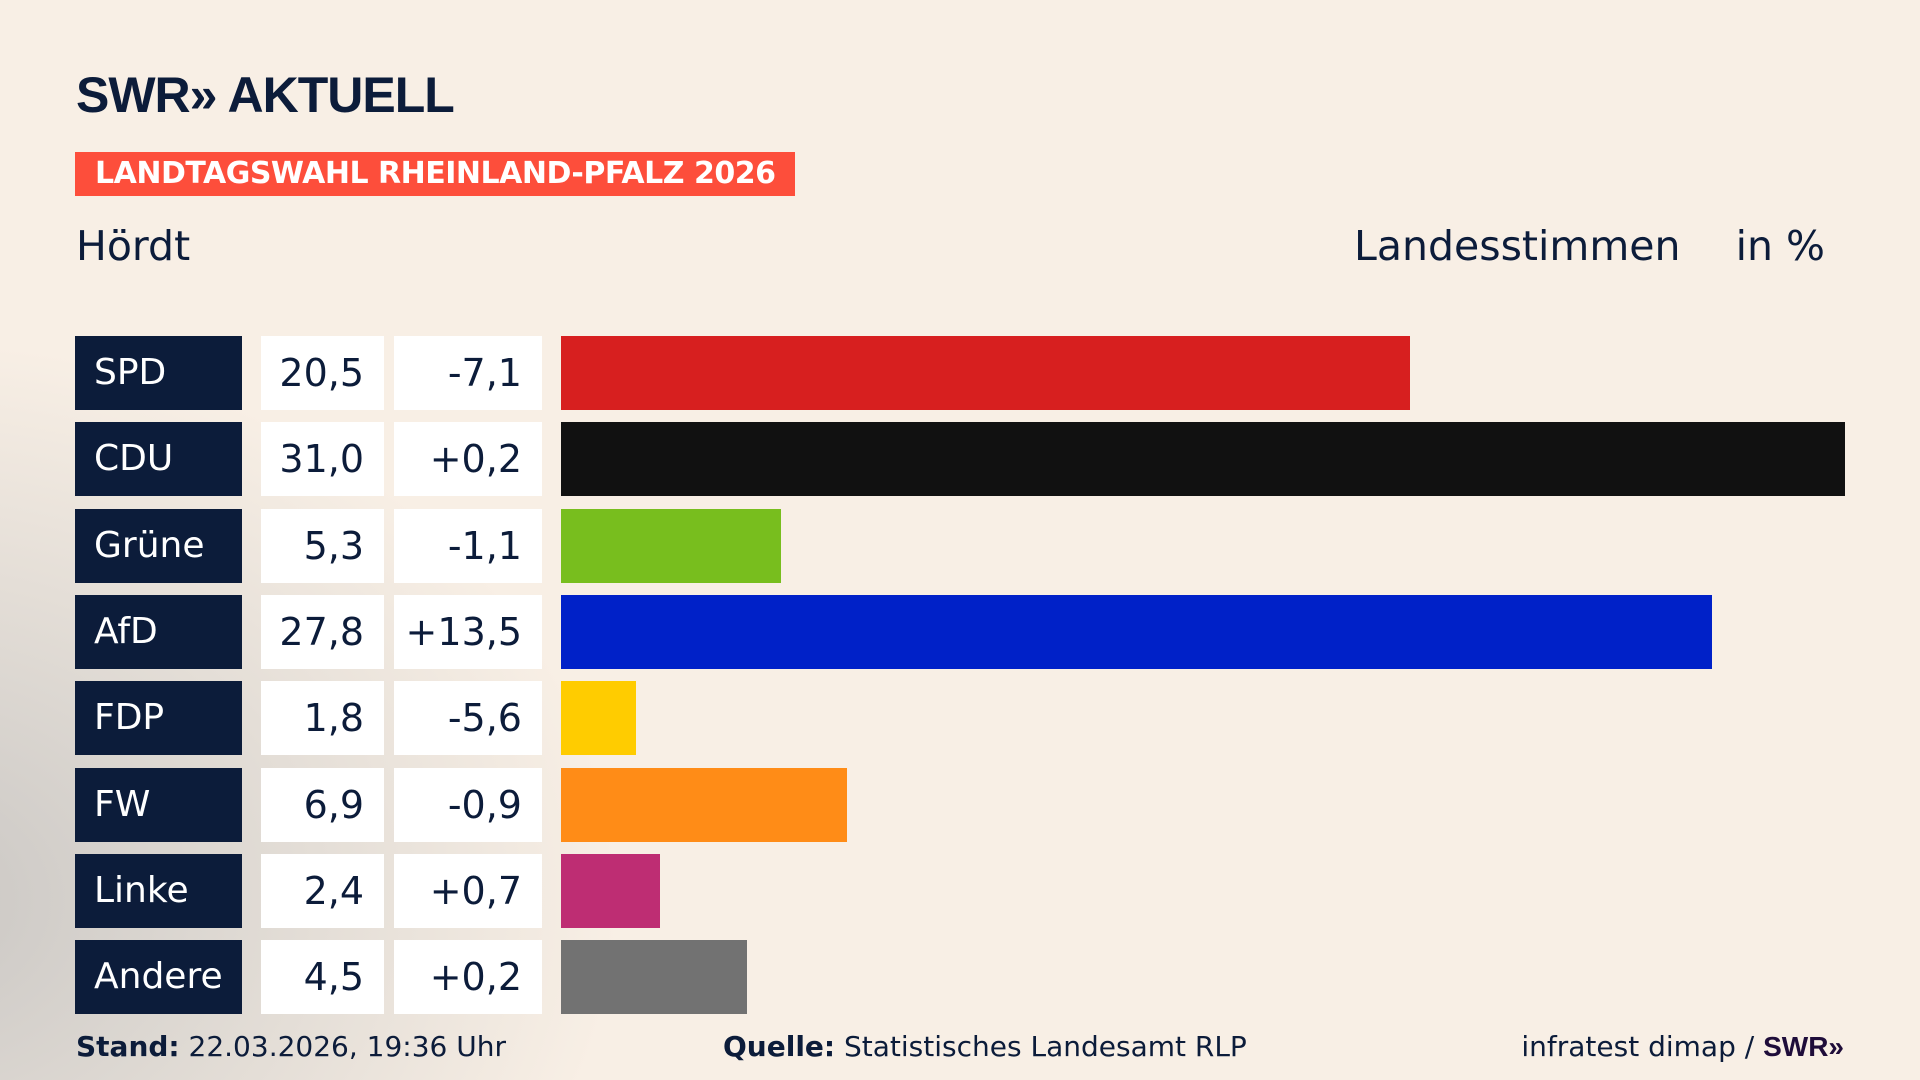  Describe the element at coordinates (133, 246) in the screenshot. I see `place-title: Hördt` at that location.